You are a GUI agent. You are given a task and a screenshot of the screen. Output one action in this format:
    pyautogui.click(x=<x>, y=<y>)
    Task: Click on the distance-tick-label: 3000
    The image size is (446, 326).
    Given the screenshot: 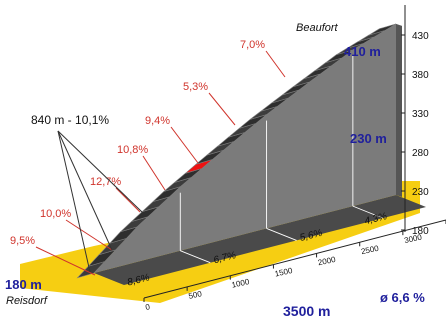 What is the action you would take?
    pyautogui.click(x=413, y=238)
    